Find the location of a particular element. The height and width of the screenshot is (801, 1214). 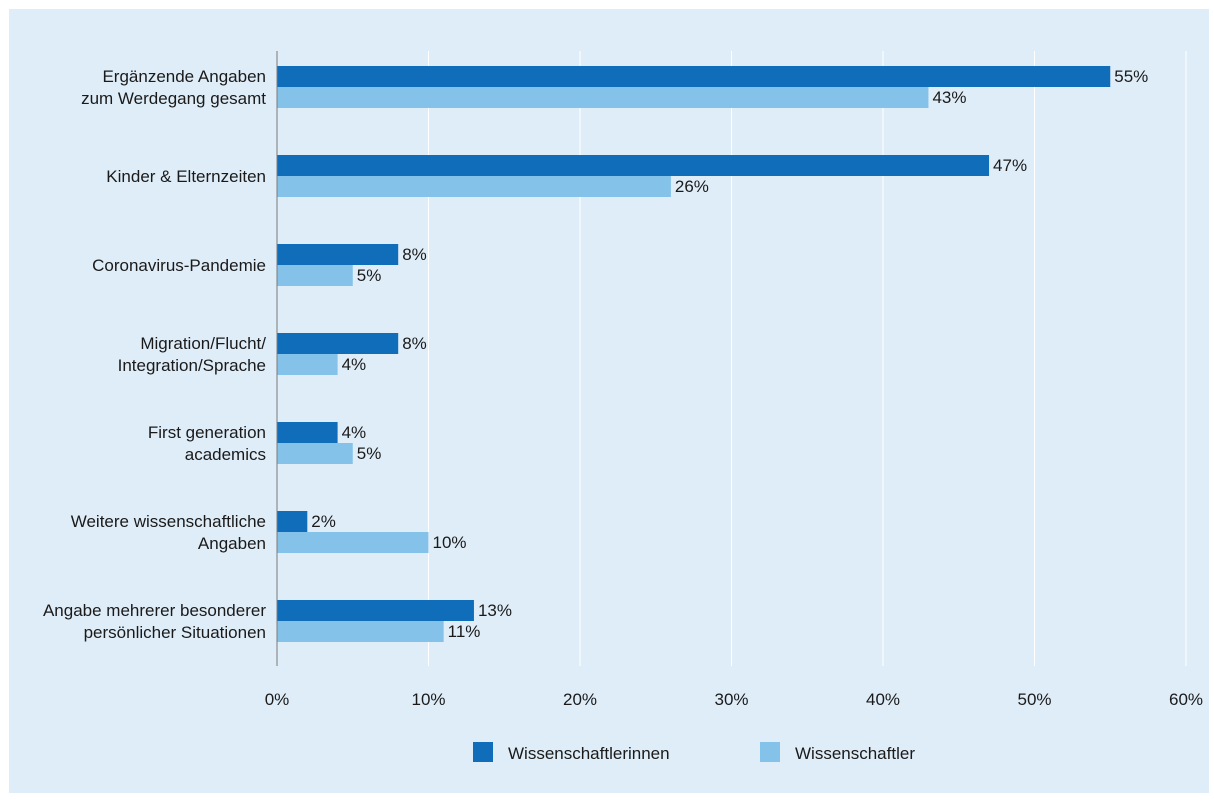

category-label-0-0: Ergänzende Angaben is located at coordinates (184, 76).